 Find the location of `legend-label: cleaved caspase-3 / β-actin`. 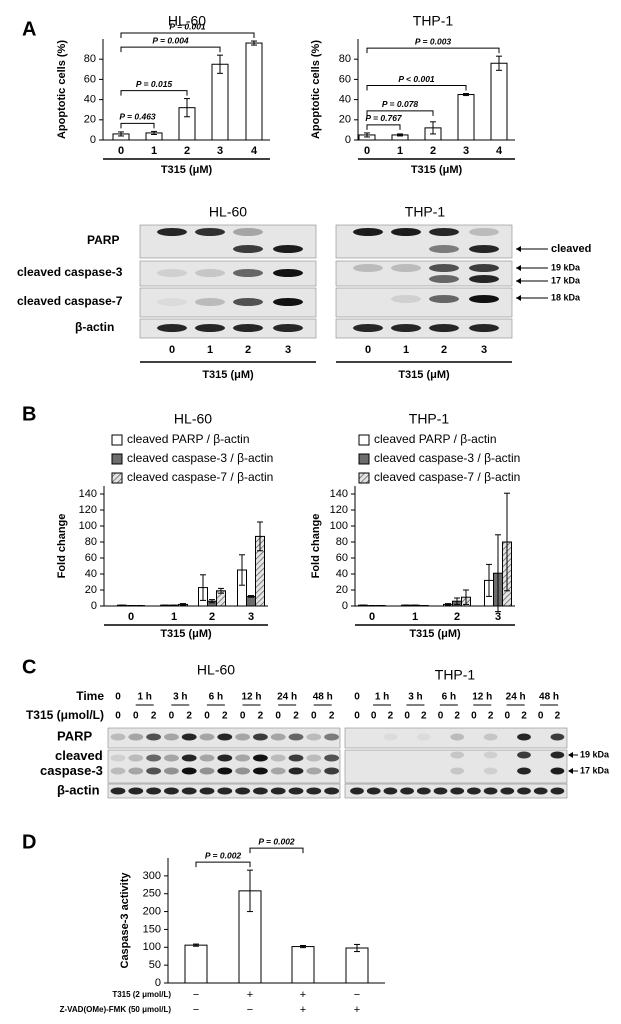

legend-label: cleaved caspase-3 / β-actin is located at coordinates (200, 458).